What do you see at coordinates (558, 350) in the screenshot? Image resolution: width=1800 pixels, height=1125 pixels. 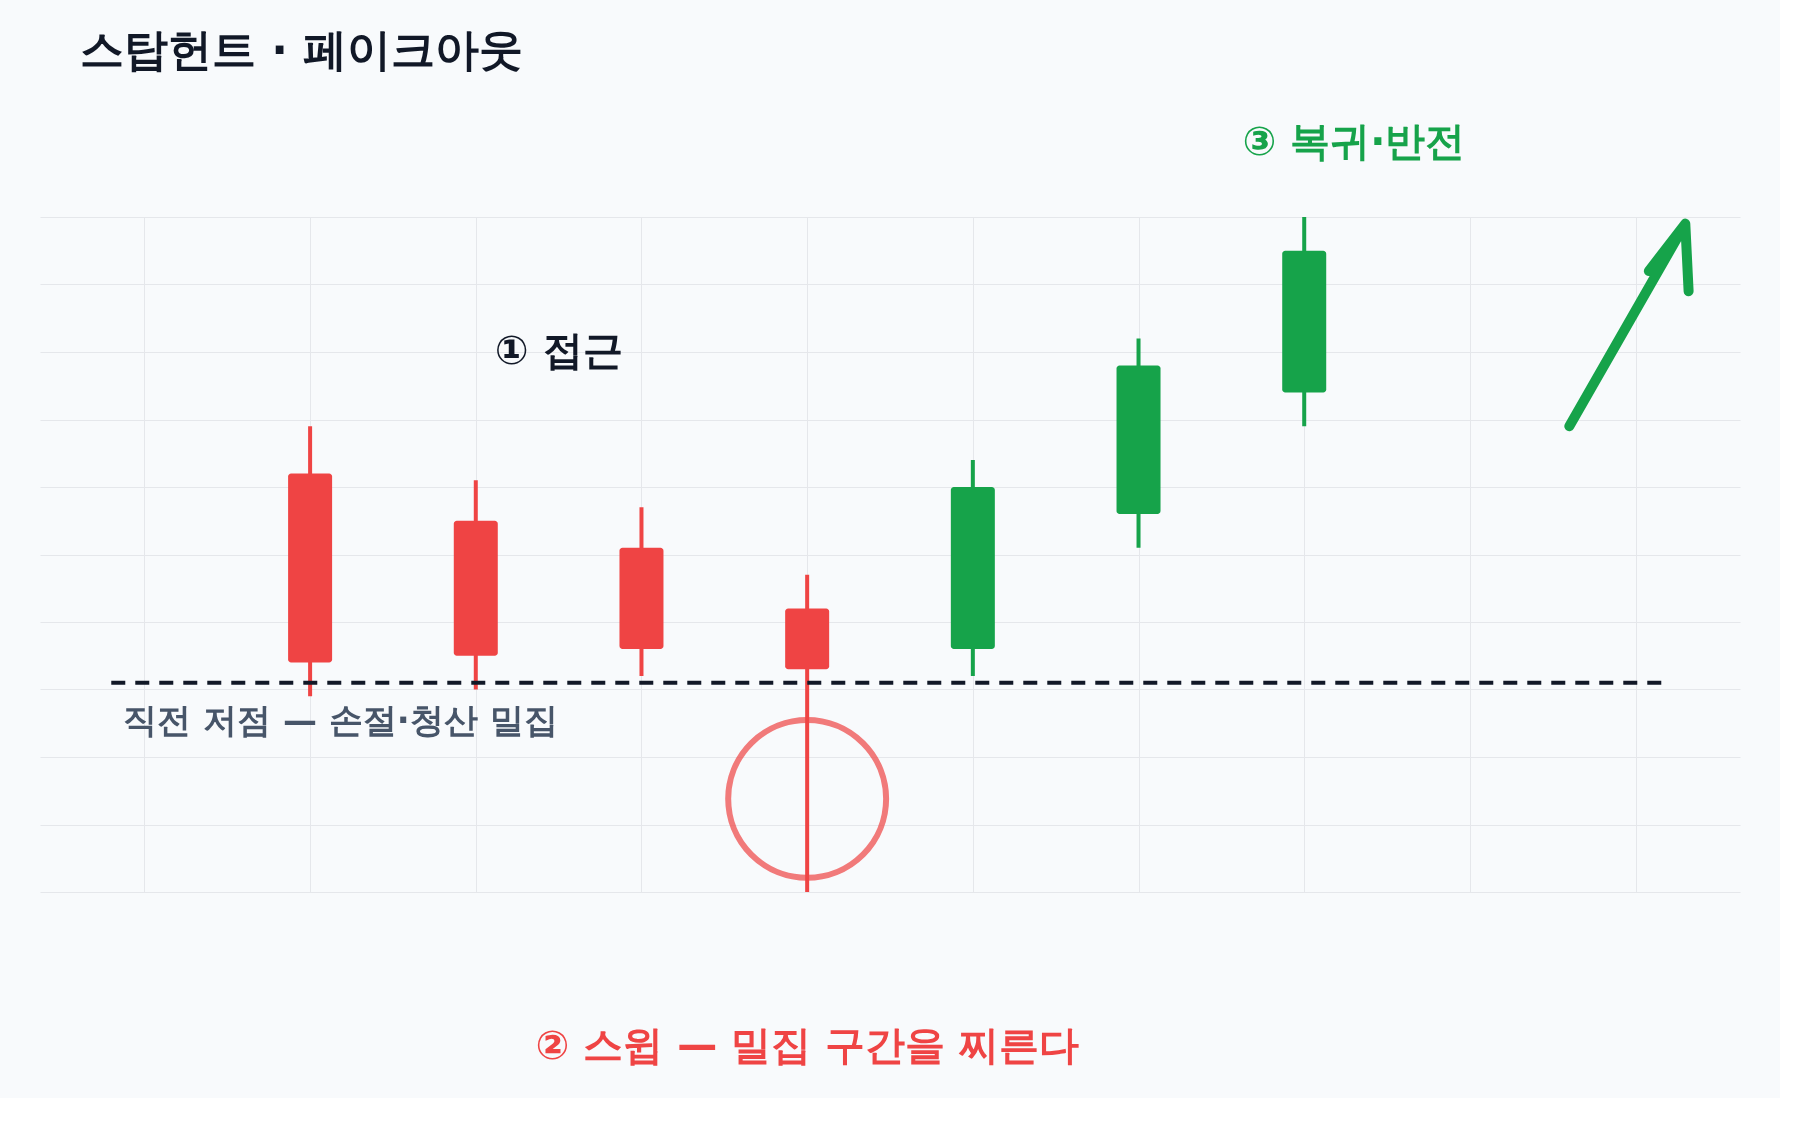 I see `annotation: ① 접근` at bounding box center [558, 350].